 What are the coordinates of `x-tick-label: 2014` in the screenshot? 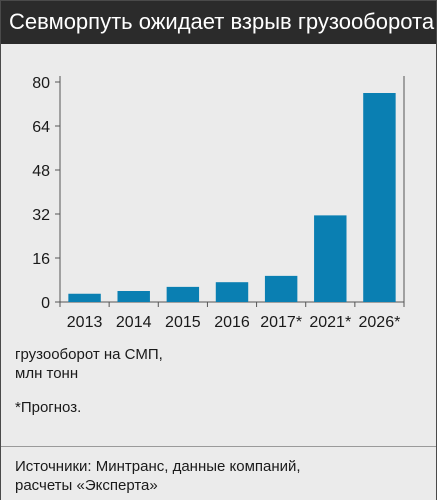 It's located at (134, 322).